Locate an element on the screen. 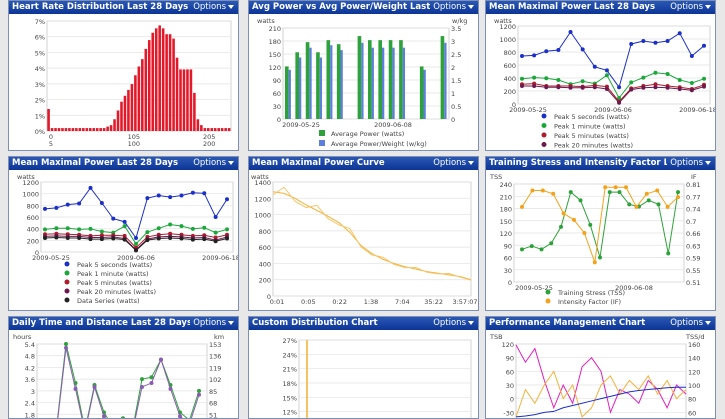  y-tick-label-right: 51 is located at coordinates (213, 414).